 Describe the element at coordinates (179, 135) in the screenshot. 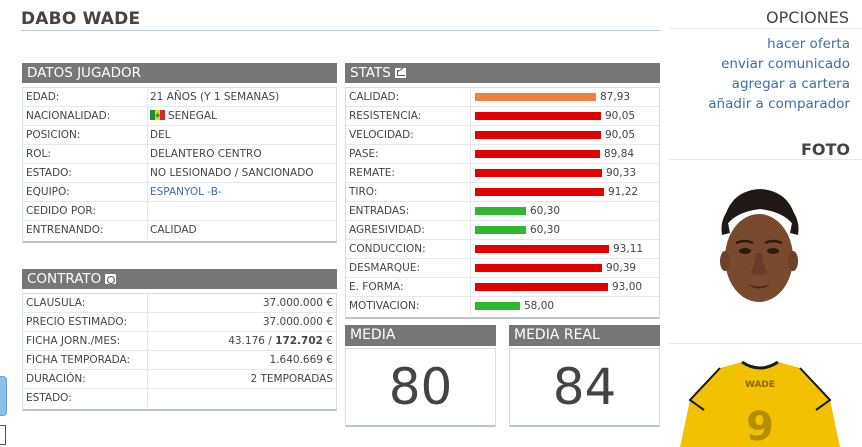

I see `datos-row: POSICION: DEL` at that location.